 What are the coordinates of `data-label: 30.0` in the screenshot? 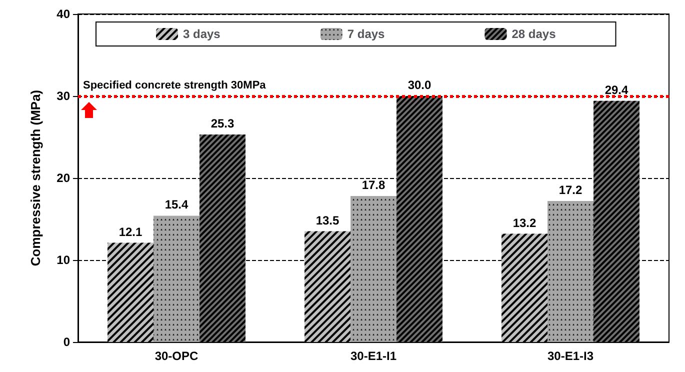 It's located at (420, 85).